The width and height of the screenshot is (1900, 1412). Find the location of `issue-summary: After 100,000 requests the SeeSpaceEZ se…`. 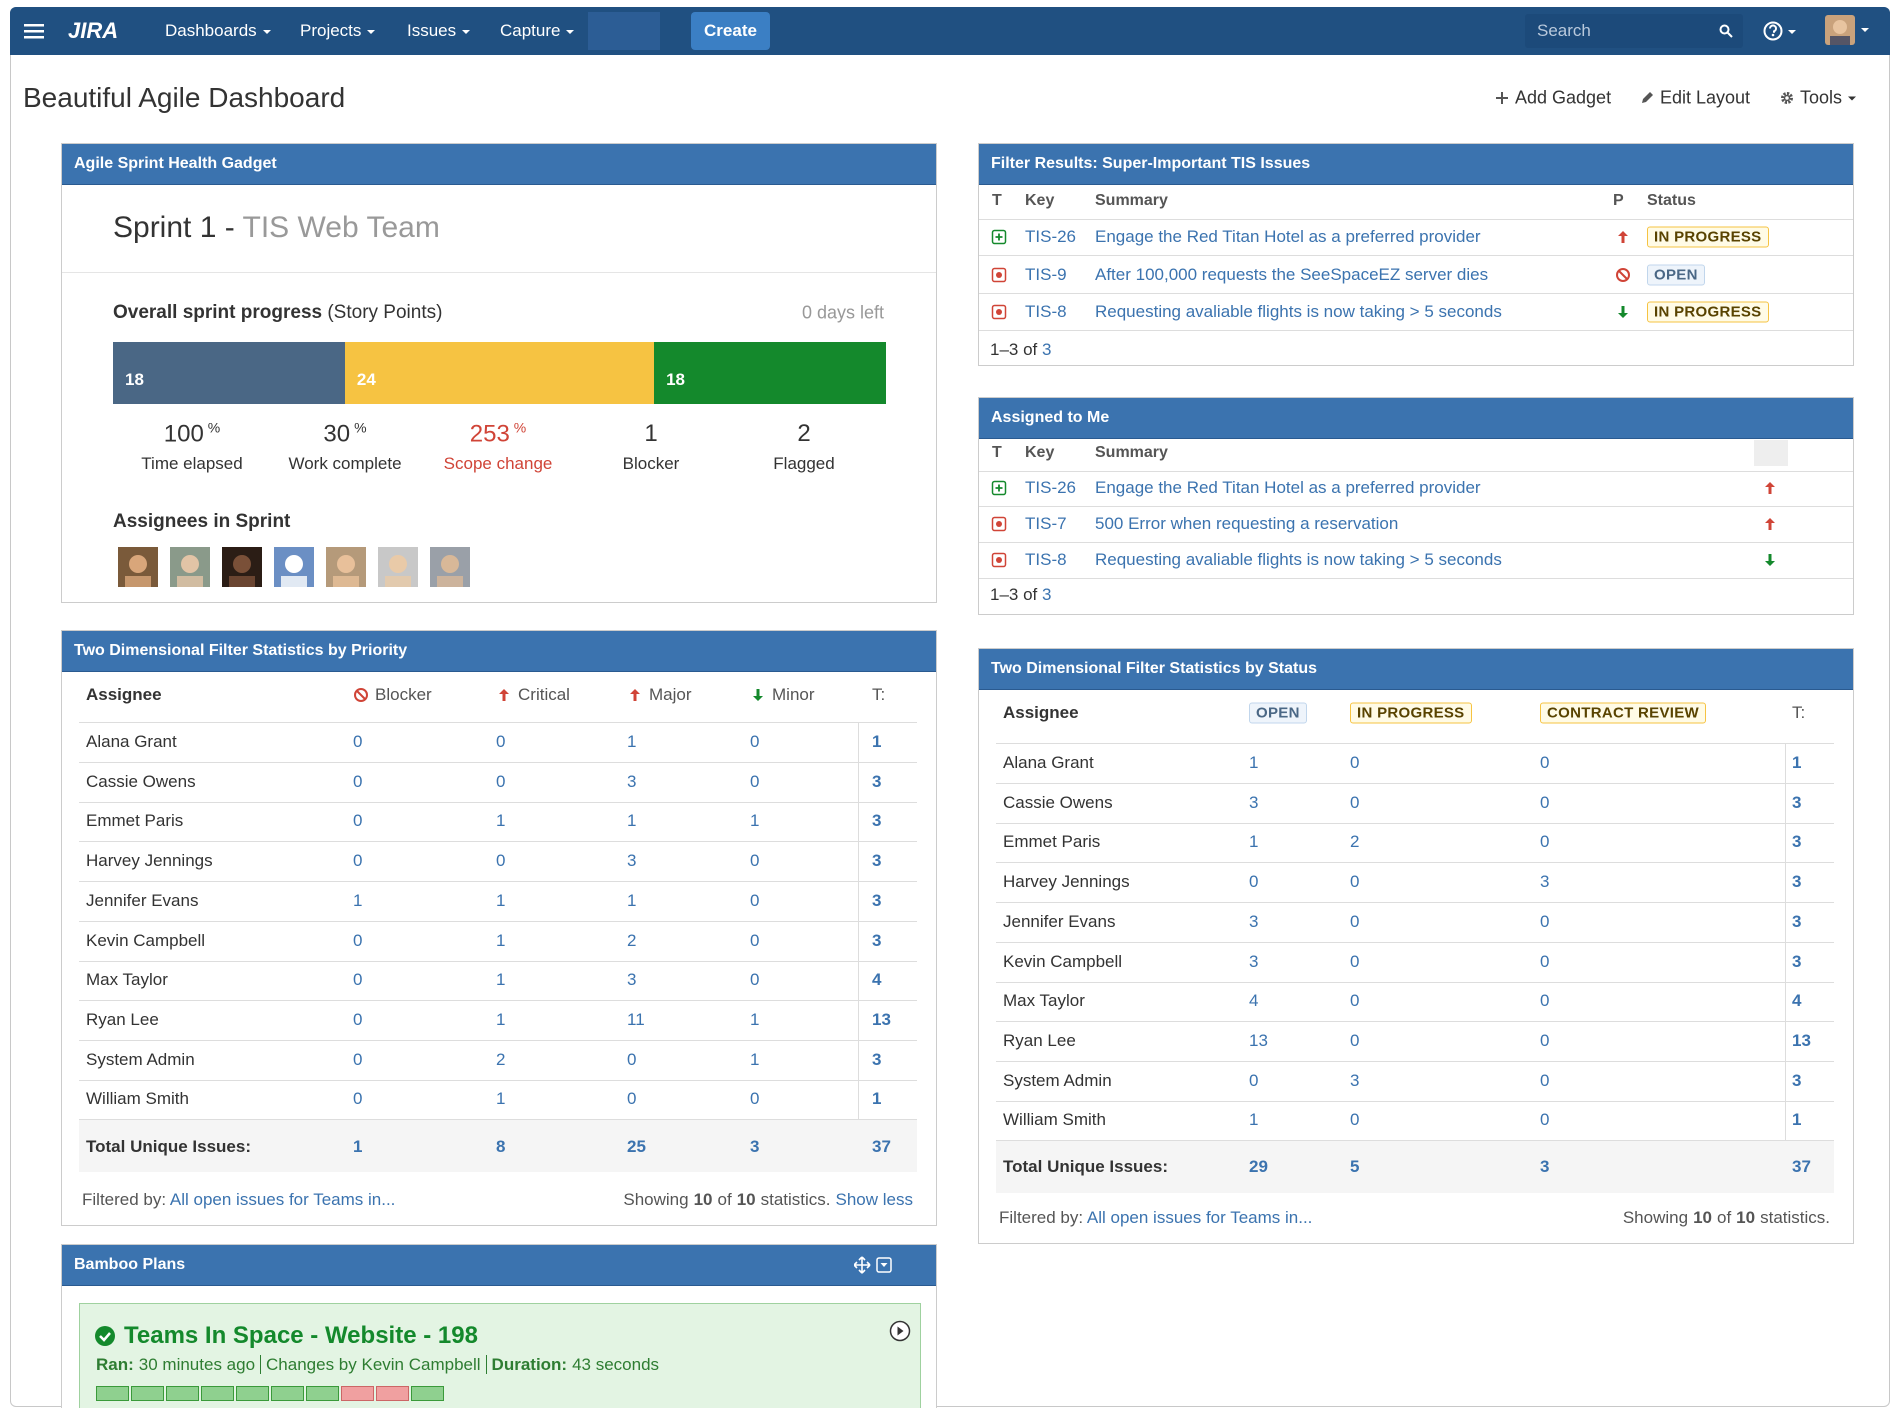

issue-summary: After 100,000 requests the SeeSpaceEZ se… is located at coordinates (1292, 274).